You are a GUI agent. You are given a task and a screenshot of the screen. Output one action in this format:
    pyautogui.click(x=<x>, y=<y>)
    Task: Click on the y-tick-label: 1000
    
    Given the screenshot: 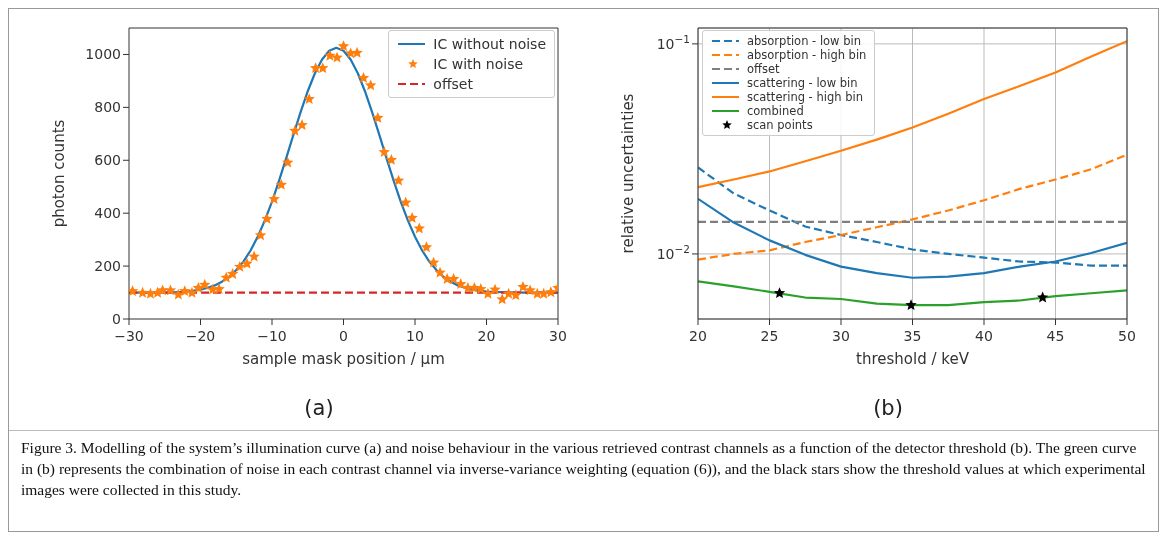 What is the action you would take?
    pyautogui.click(x=103, y=54)
    